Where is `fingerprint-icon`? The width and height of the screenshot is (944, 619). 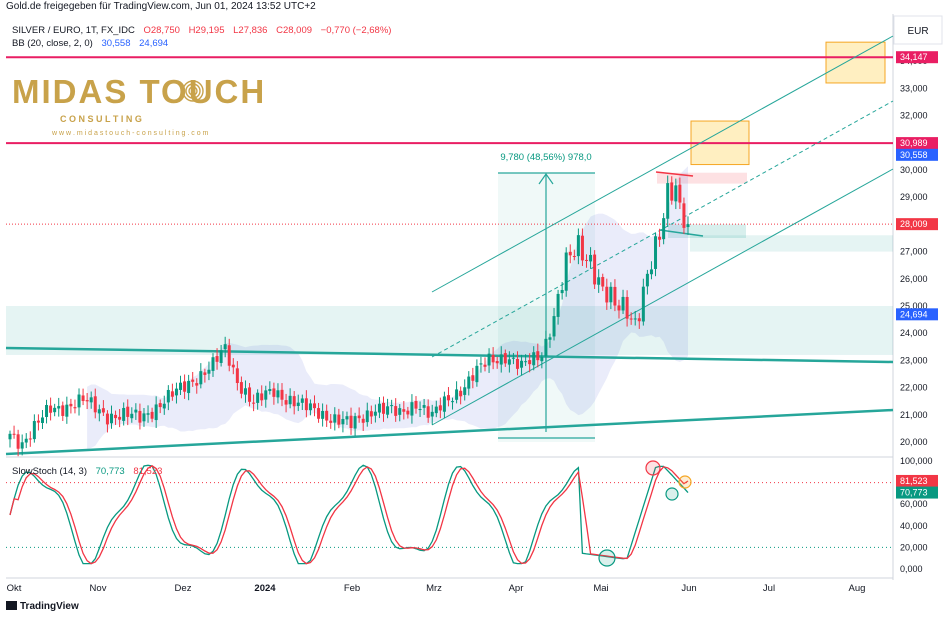
fingerprint-icon is located at coordinates (193, 91).